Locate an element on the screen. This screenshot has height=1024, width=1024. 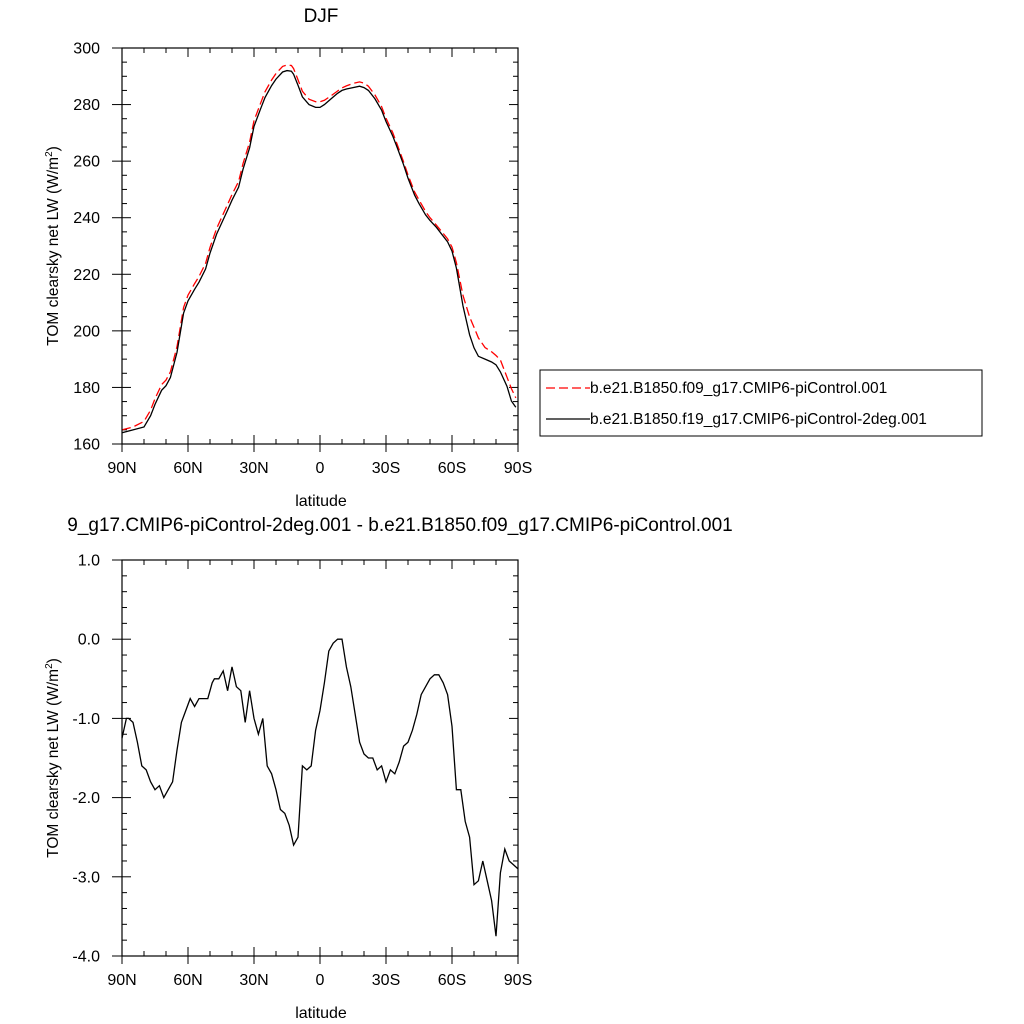
top-chart-ylabel: TOM clearsky net LW (W/m2) is located at coordinates (53, 246).